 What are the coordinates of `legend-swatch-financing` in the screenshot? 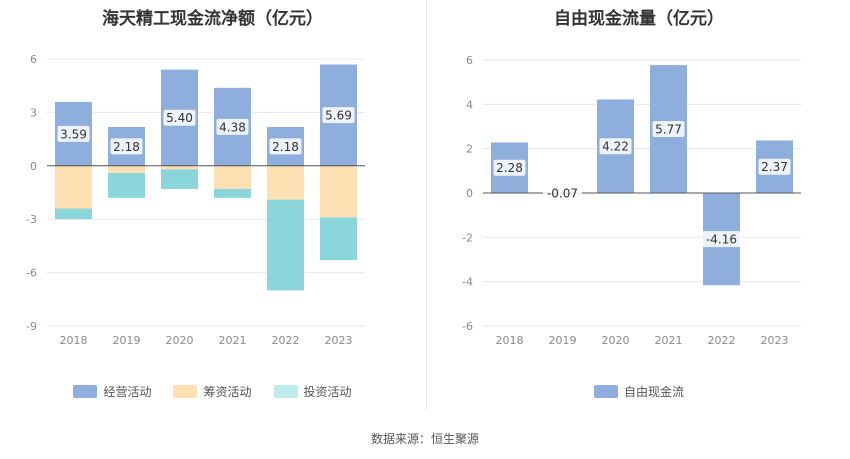 It's located at (185, 391).